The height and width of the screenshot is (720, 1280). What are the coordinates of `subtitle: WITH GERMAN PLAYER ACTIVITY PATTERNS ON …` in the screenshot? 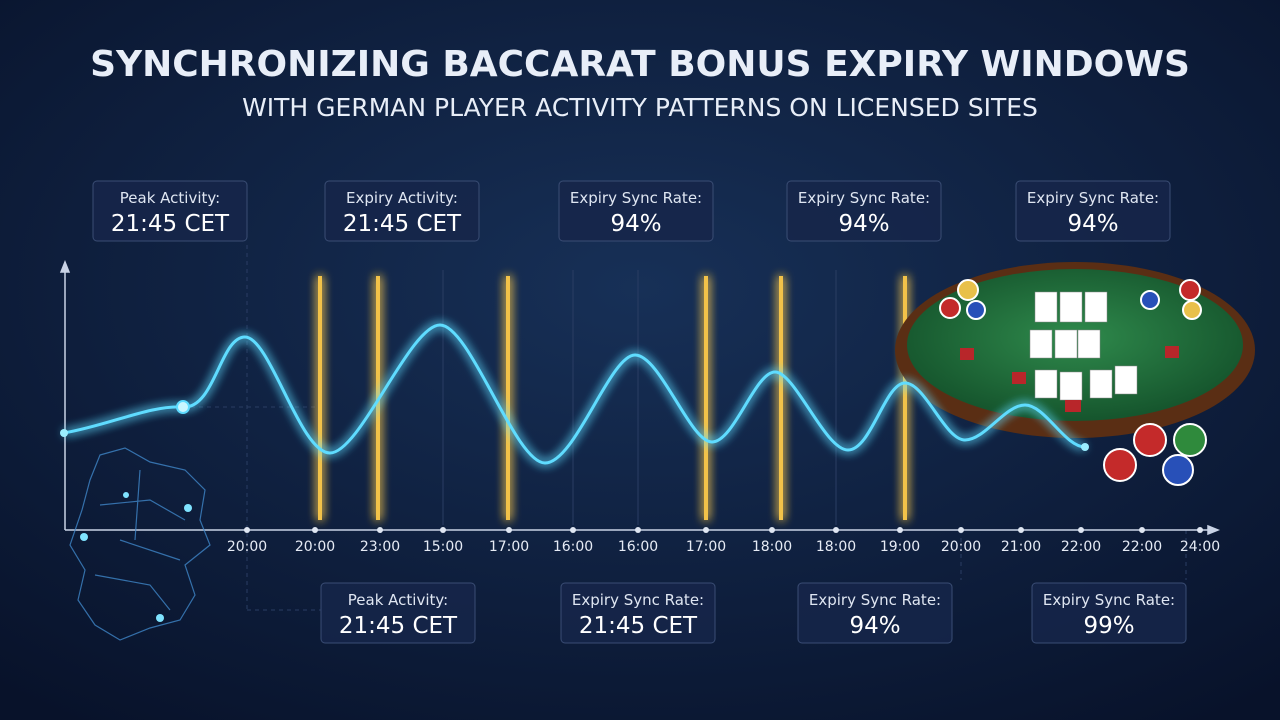 It's located at (640, 107).